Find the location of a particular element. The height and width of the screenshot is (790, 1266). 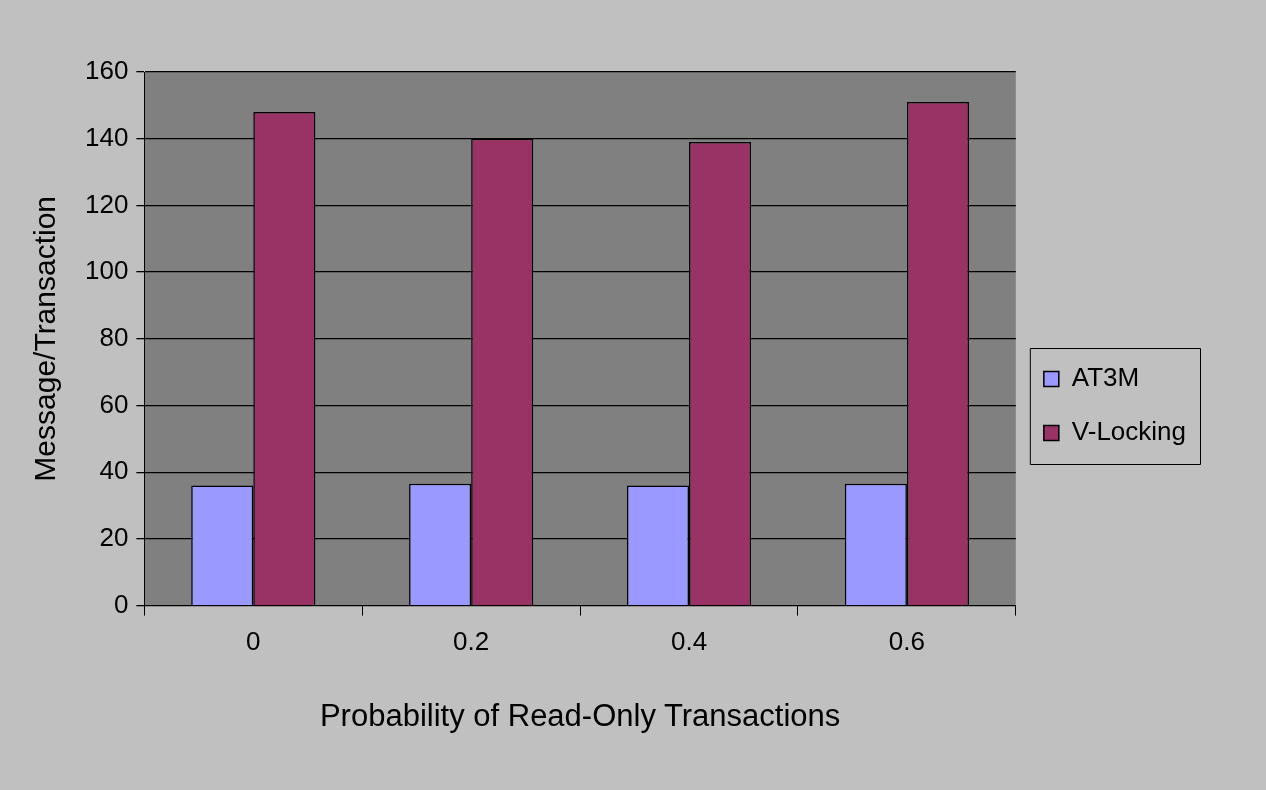

legend-label: V-Locking is located at coordinates (1129, 431).